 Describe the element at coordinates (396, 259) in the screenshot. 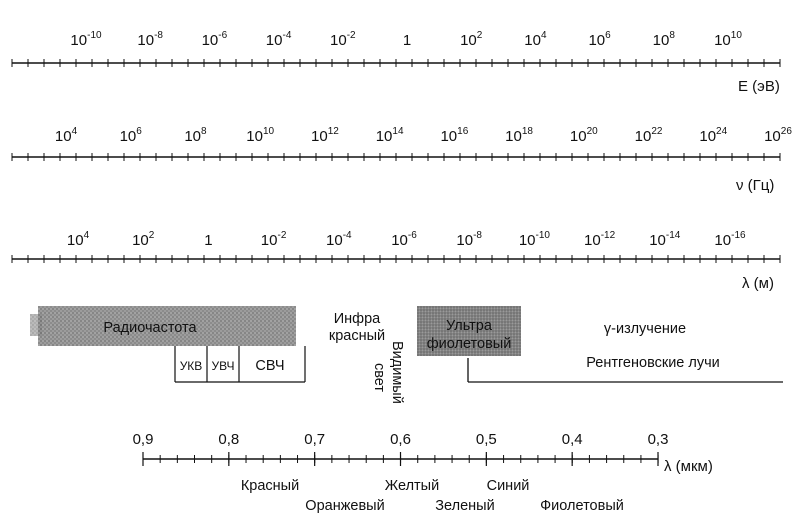

I see `wavelength-axis-line` at that location.